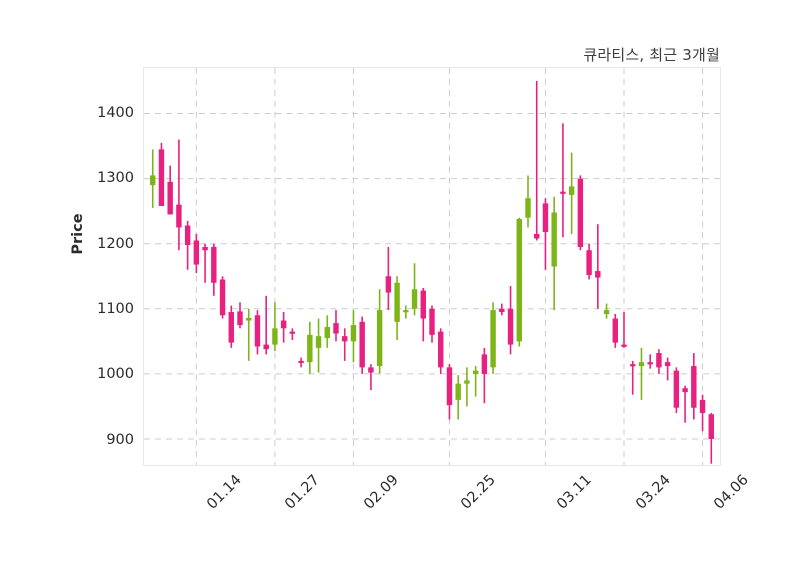 The image size is (800, 575). I want to click on y-axis-tick: 1000, so click(115, 374).